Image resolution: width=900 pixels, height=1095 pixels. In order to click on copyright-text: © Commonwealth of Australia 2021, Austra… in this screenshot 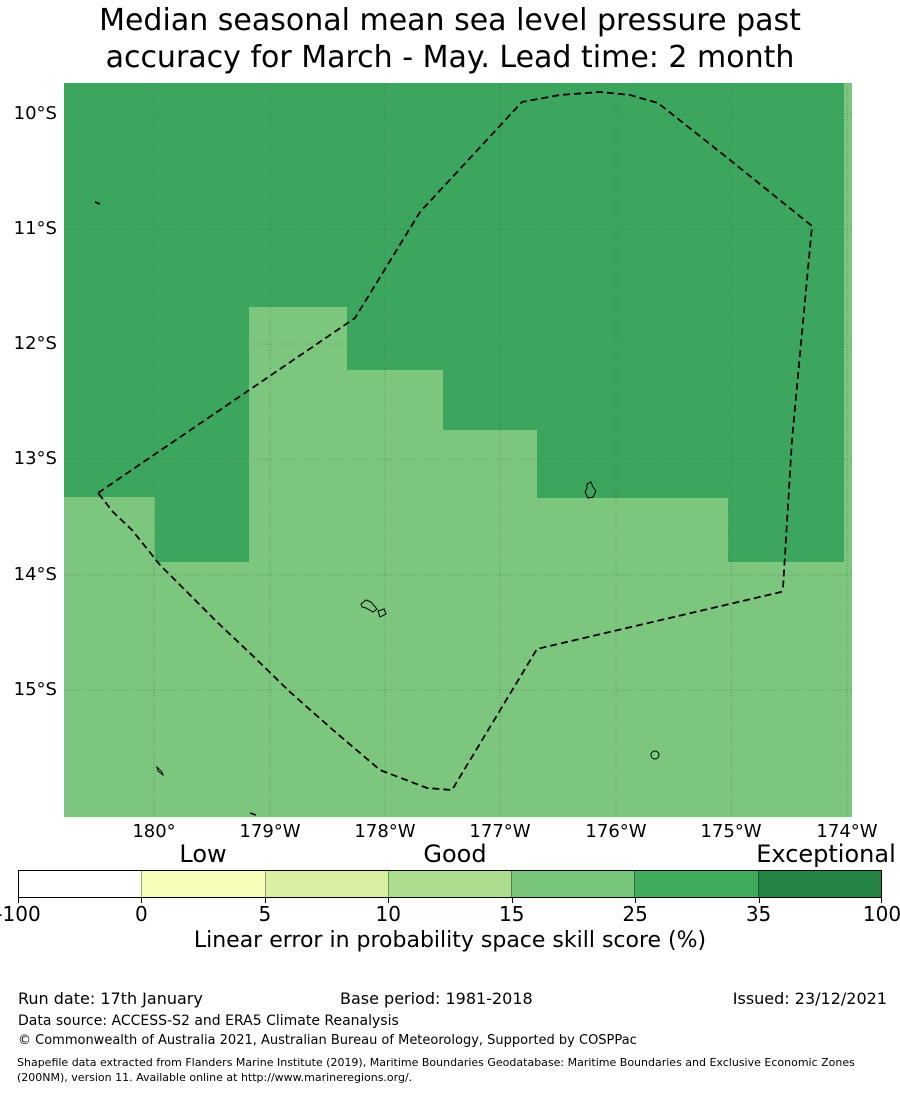, I will do `click(327, 1040)`.